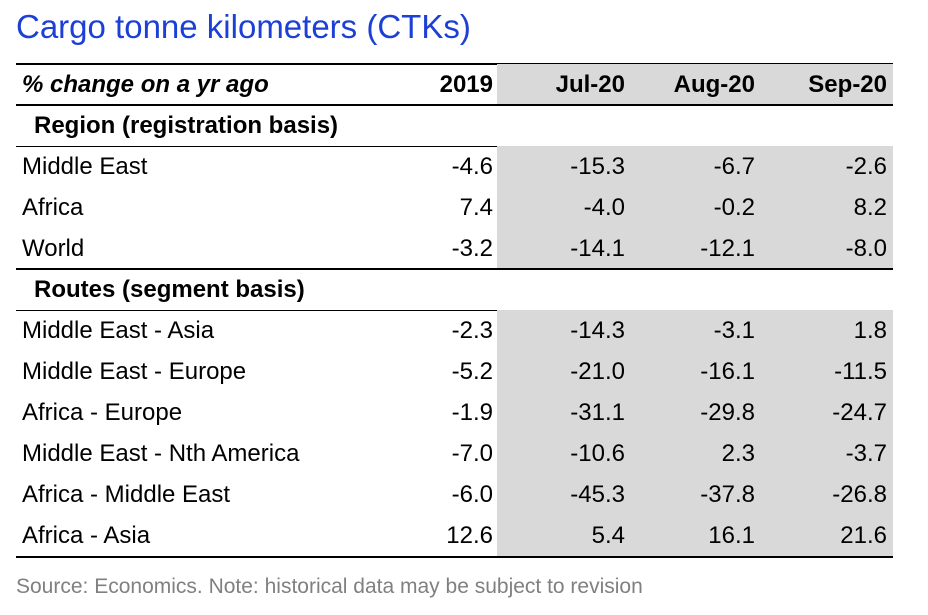  Describe the element at coordinates (860, 371) in the screenshot. I see `cell-col-sep-20: -11.5` at that location.